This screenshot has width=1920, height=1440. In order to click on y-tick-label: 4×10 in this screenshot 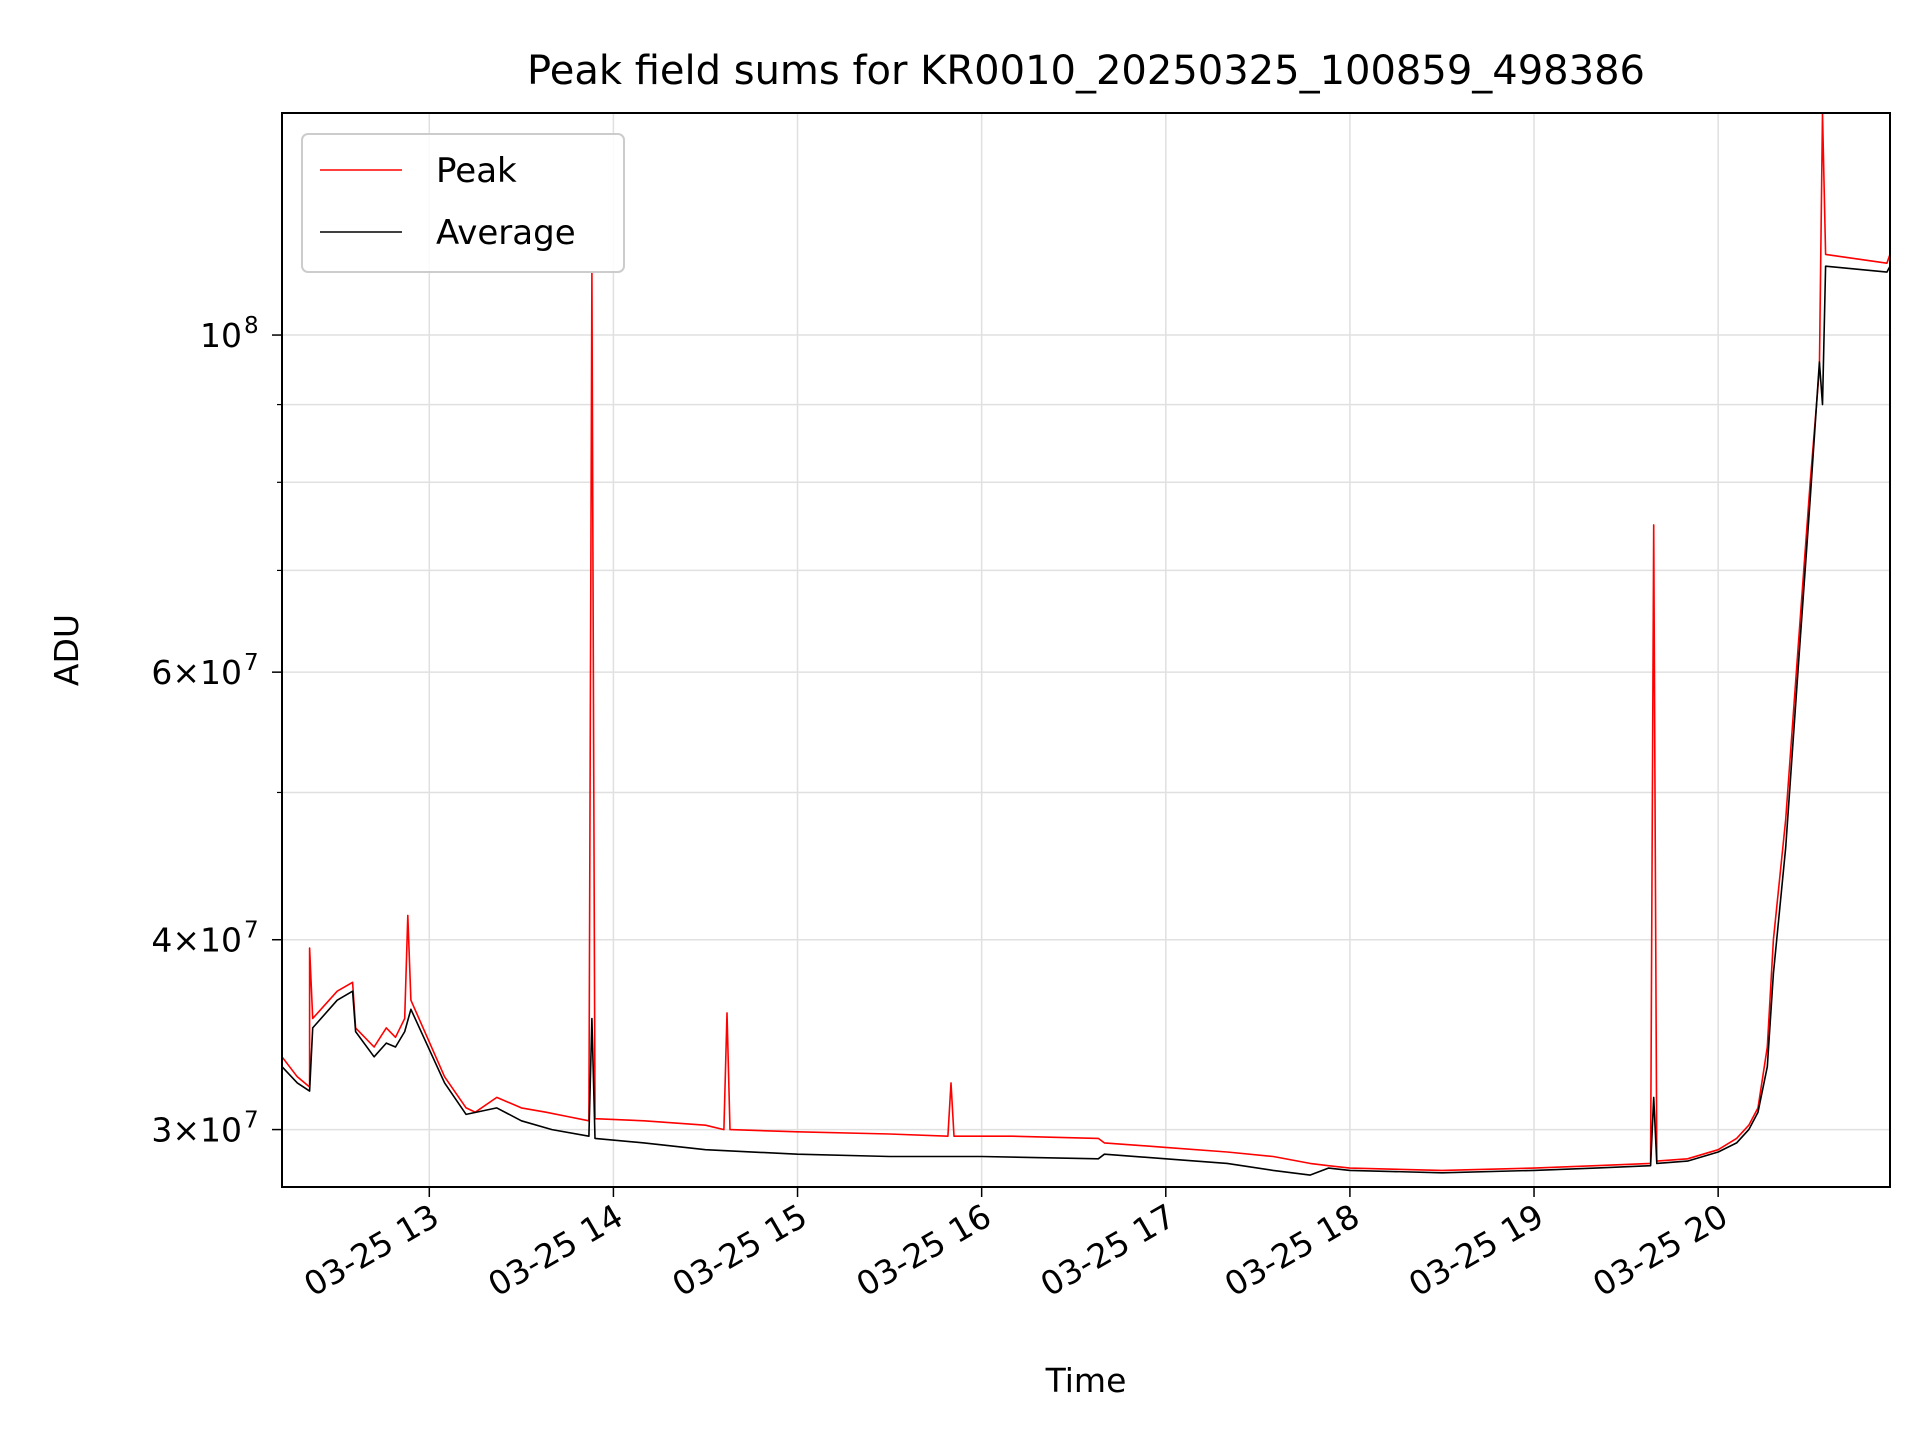, I will do `click(196, 940)`.